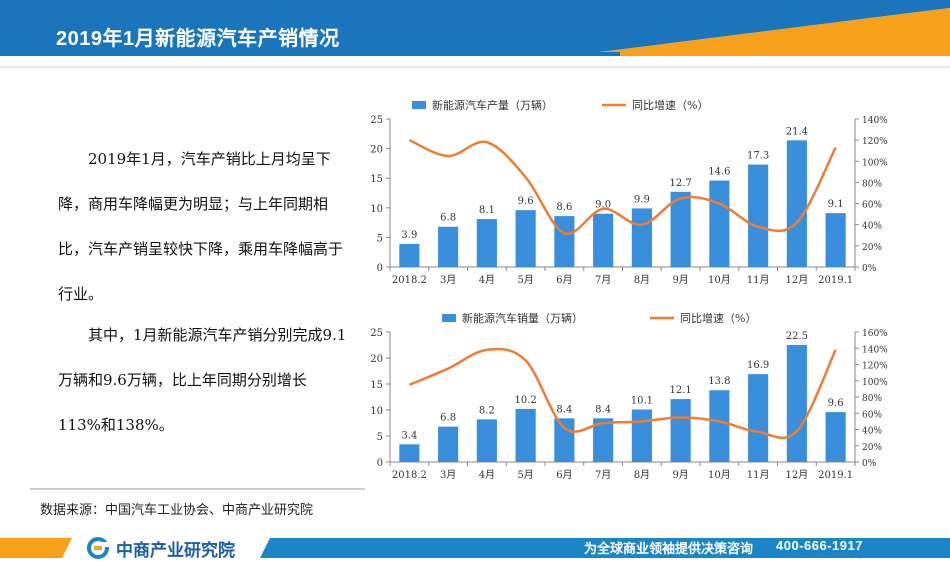  What do you see at coordinates (680, 390) in the screenshot?
I see `data-label: 12.1` at bounding box center [680, 390].